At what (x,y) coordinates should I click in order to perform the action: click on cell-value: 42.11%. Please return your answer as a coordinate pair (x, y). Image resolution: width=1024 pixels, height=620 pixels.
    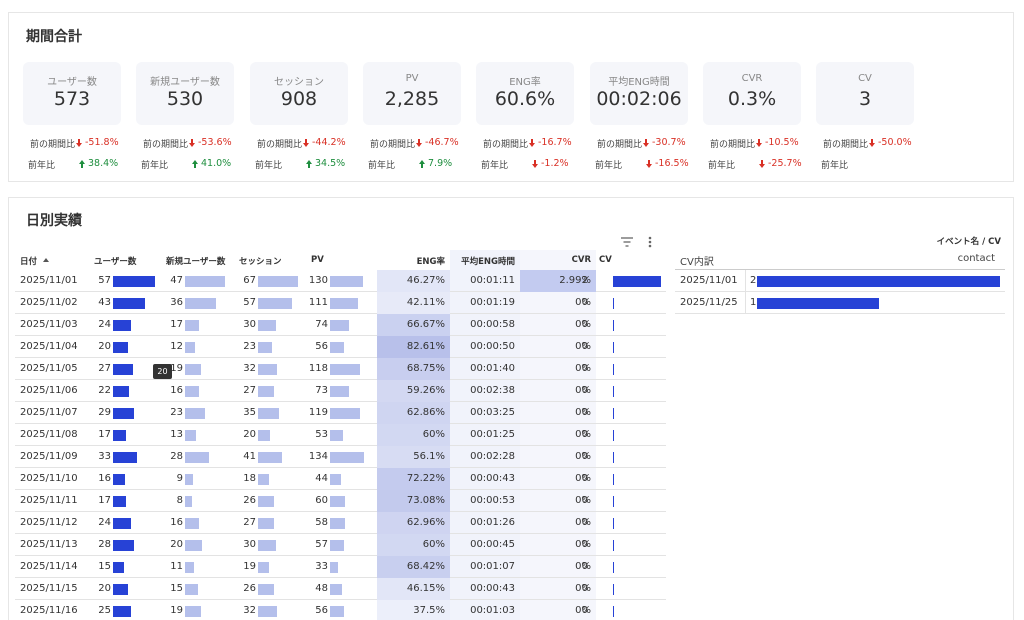
    Looking at the image, I should click on (425, 302).